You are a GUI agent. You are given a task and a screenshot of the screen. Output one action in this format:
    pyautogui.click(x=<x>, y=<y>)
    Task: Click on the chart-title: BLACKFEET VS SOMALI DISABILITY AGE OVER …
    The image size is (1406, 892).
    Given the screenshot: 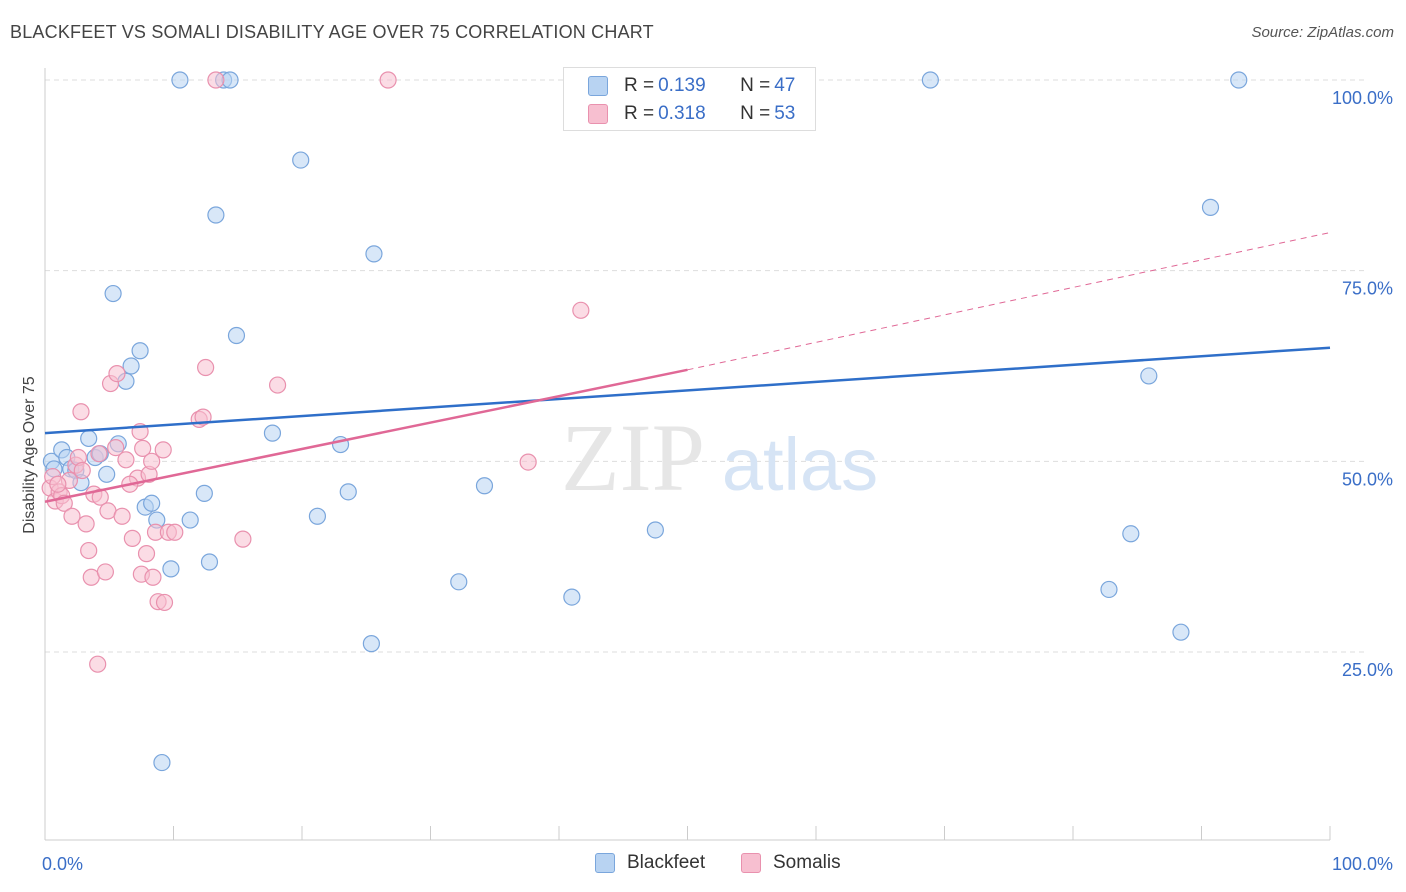 What is the action you would take?
    pyautogui.click(x=332, y=32)
    